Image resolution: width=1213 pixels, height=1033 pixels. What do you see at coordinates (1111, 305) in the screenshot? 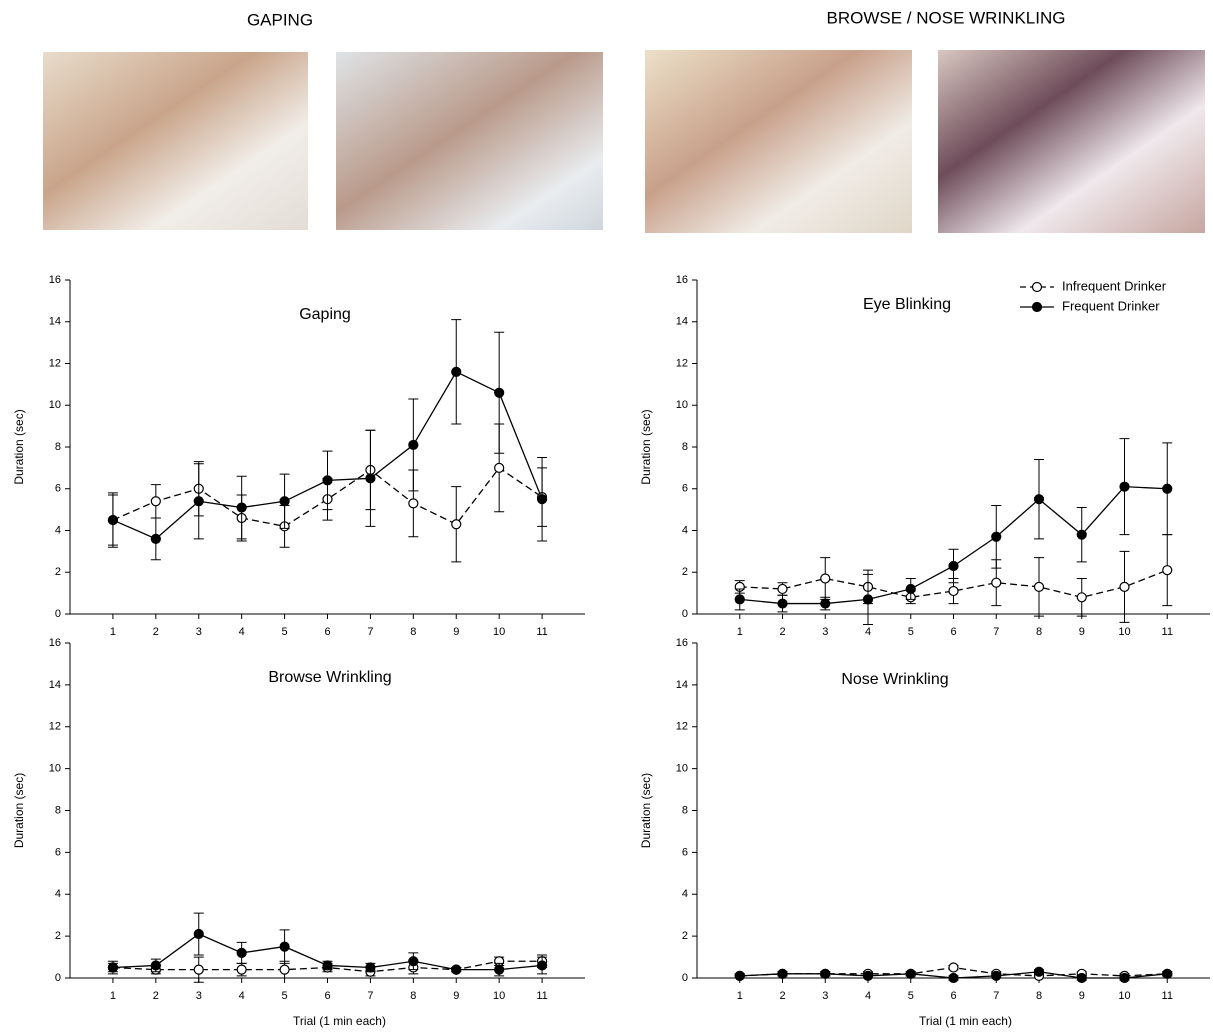
I see `legend-label: Frequent Drinker` at bounding box center [1111, 305].